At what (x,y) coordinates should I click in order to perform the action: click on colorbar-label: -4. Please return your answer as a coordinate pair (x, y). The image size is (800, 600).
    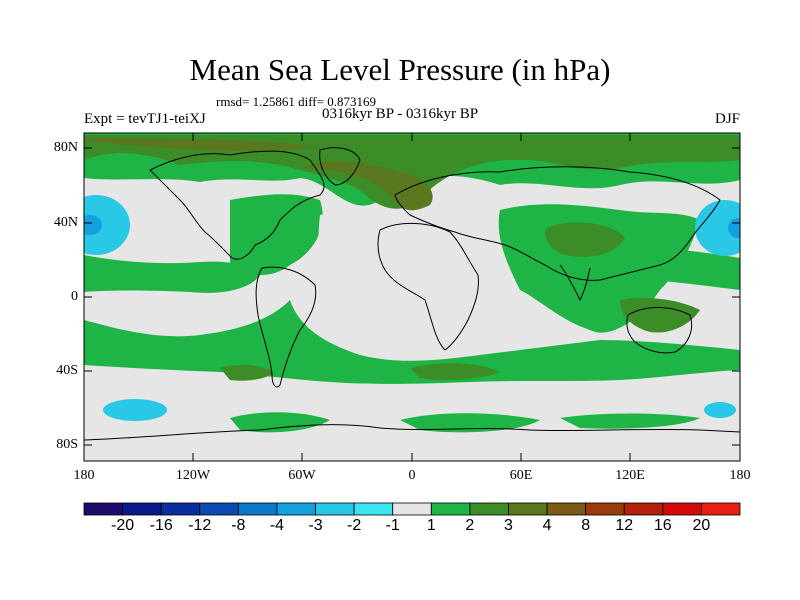
    Looking at the image, I should click on (277, 525).